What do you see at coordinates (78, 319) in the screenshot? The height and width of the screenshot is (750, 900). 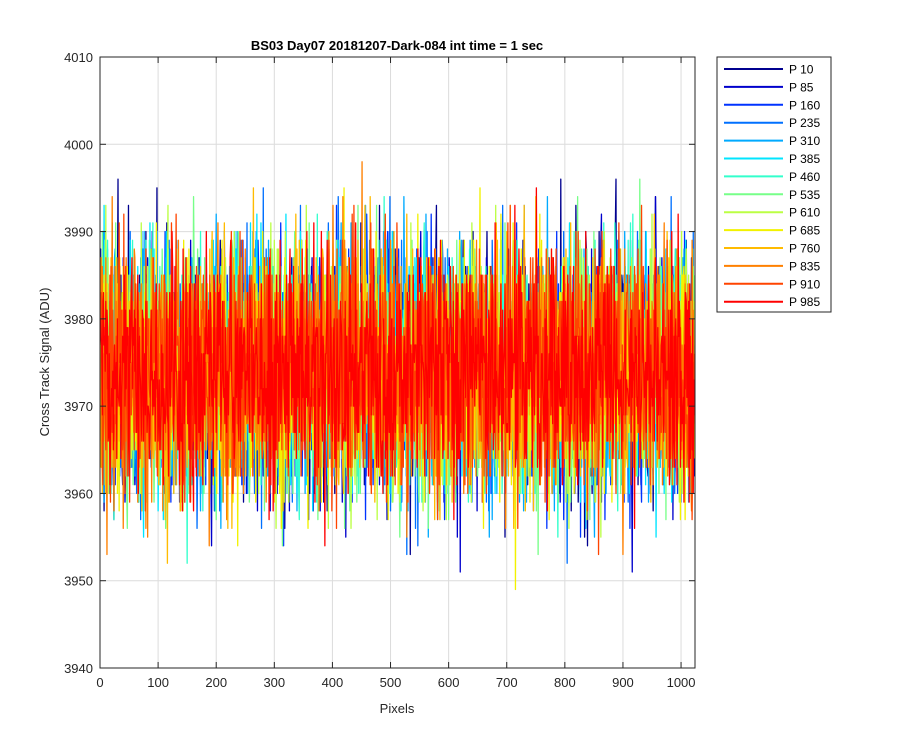 I see `y-tick-label: 3980` at bounding box center [78, 319].